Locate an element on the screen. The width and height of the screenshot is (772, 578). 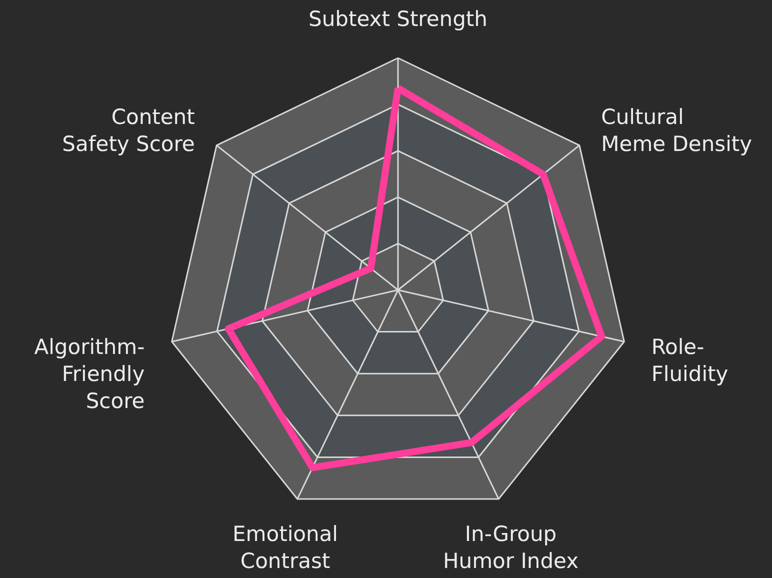
spoke-label: In-Group Humor Index is located at coordinates (510, 548).